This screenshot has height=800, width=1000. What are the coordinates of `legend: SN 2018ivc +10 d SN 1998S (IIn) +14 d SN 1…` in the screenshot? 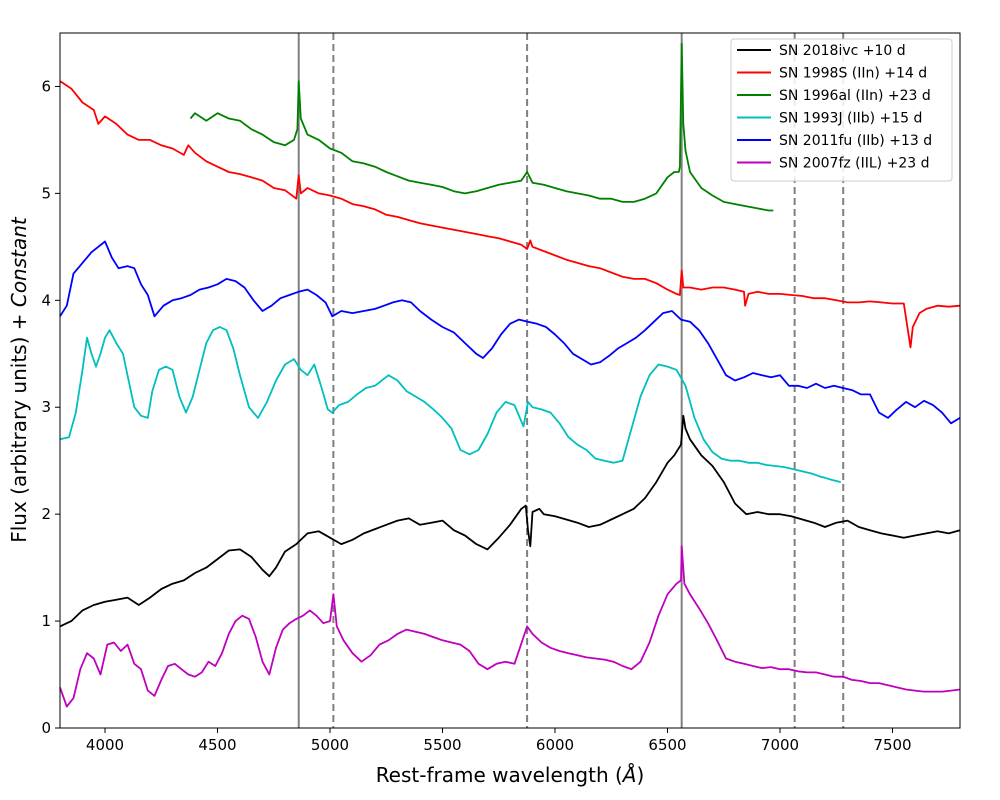 It's located at (841, 110).